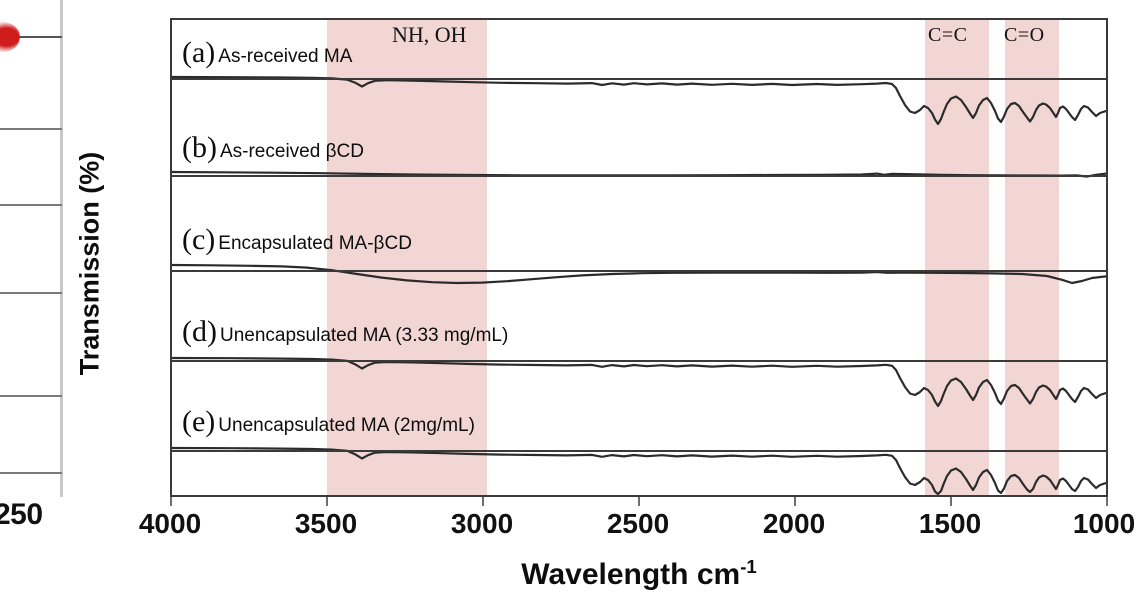 The image size is (1139, 612). I want to click on trace-name-c: Encapsulated MA-βCD, so click(315, 243).